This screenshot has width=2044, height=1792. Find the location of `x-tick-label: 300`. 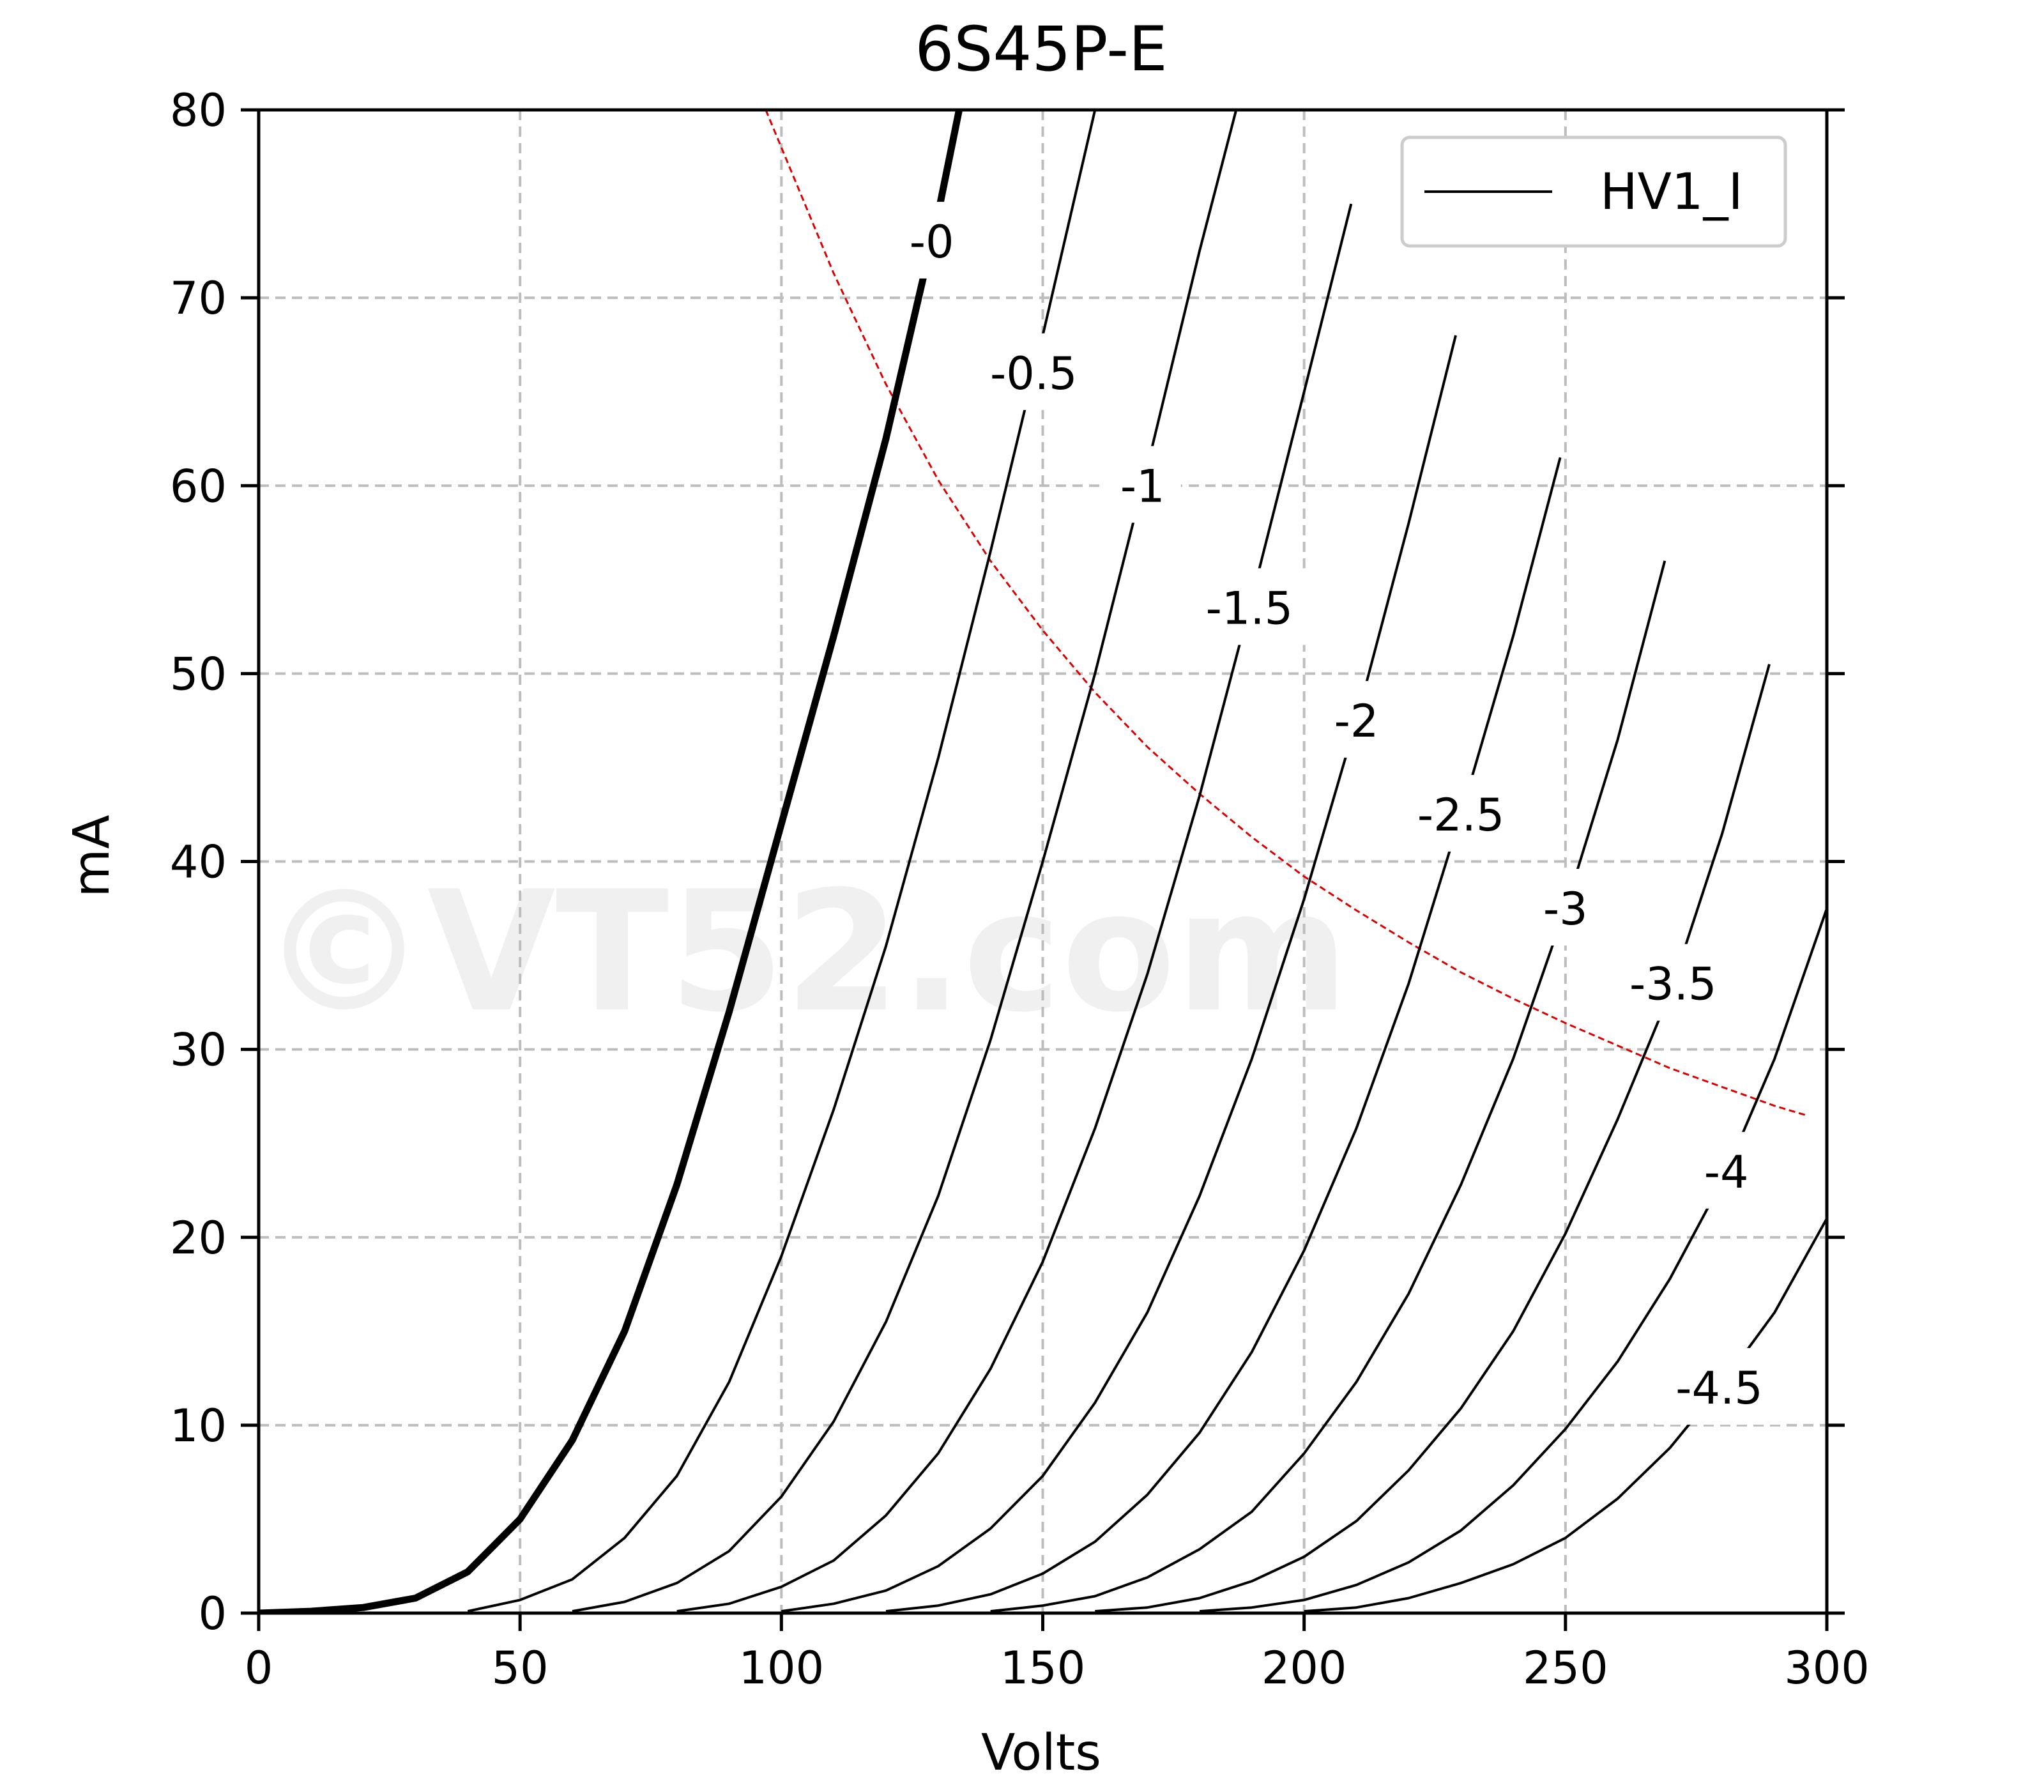

x-tick-label: 300 is located at coordinates (1827, 1668).